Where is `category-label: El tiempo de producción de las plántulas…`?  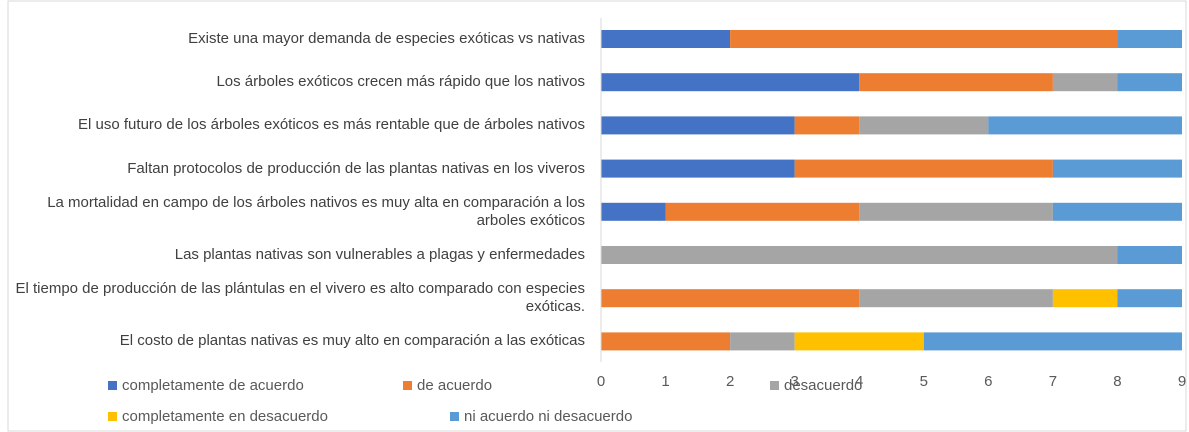 category-label: El tiempo de producción de las plántulas… is located at coordinates (300, 298).